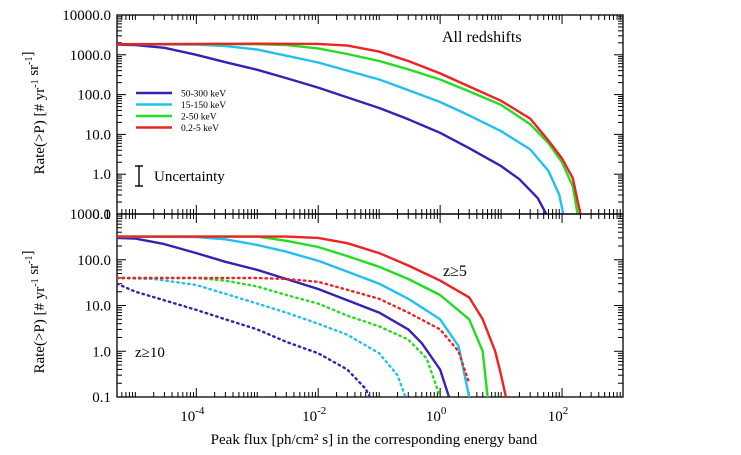 The image size is (741, 455). I want to click on x-tick-label: 10⁻⁴, so click(192, 415).